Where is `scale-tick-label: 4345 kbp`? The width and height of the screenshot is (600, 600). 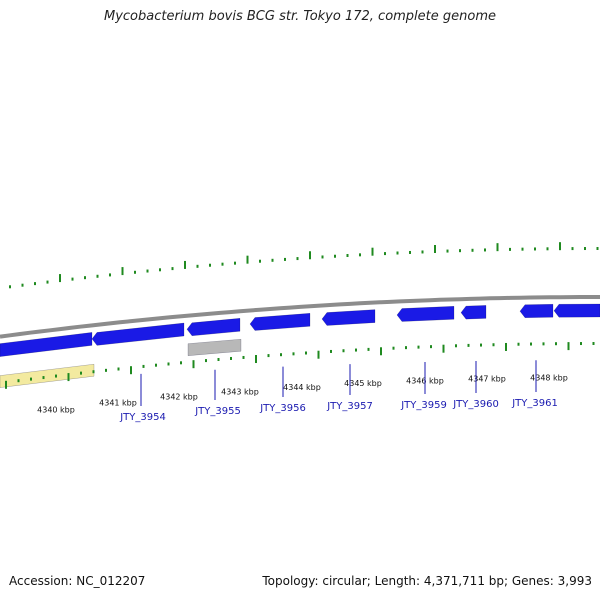 scale-tick-label: 4345 kbp is located at coordinates (363, 383).